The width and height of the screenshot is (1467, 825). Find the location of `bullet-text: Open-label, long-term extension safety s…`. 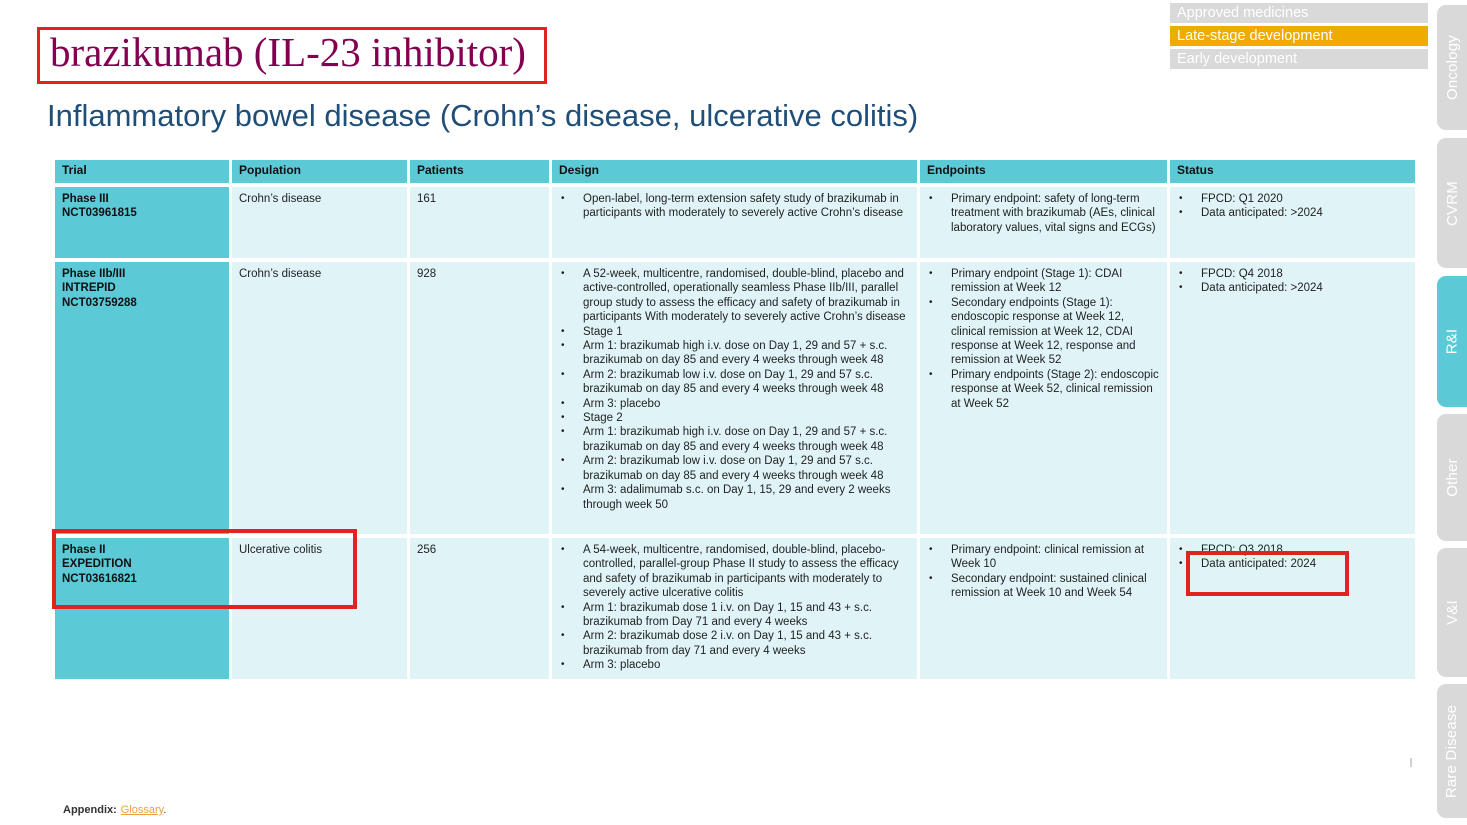

bullet-text: Open-label, long-term extension safety s… is located at coordinates (743, 206).